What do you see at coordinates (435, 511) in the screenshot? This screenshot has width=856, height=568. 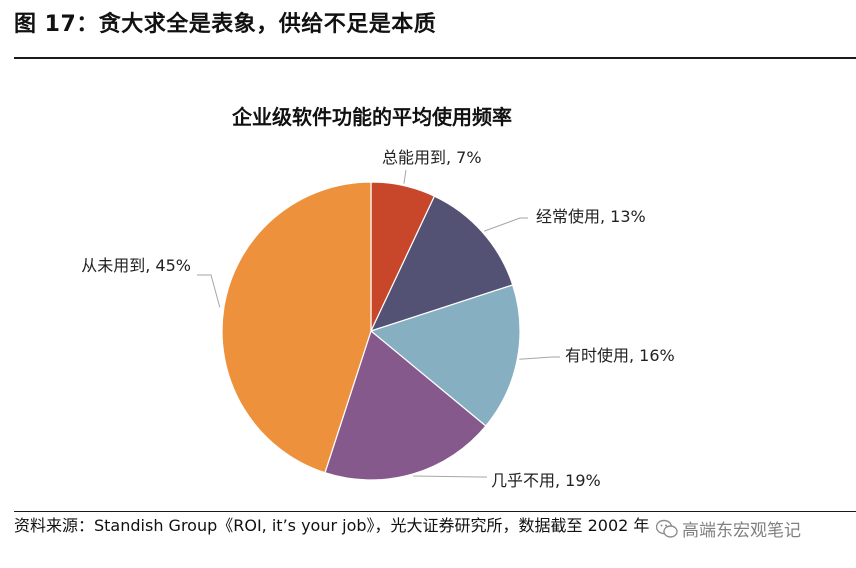 I see `source-rule` at bounding box center [435, 511].